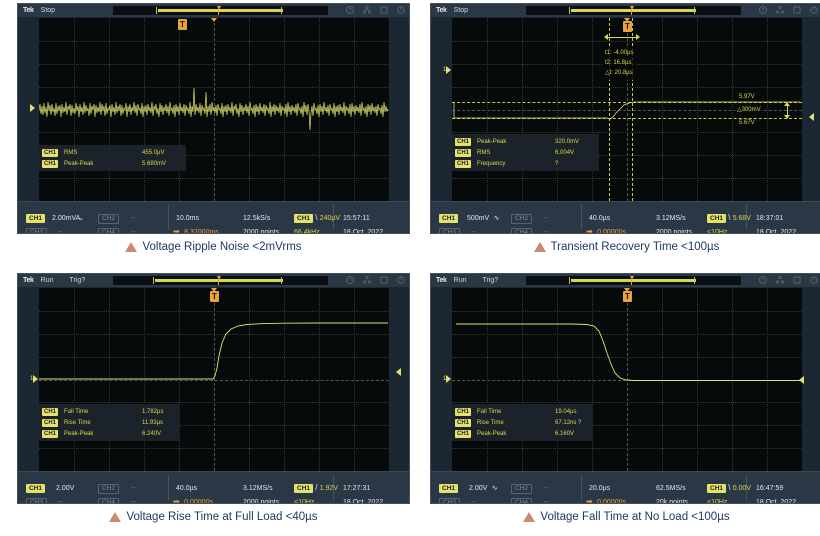  I want to click on caption-text: Voltage Fall Time at No Load <100µs, so click(635, 517).